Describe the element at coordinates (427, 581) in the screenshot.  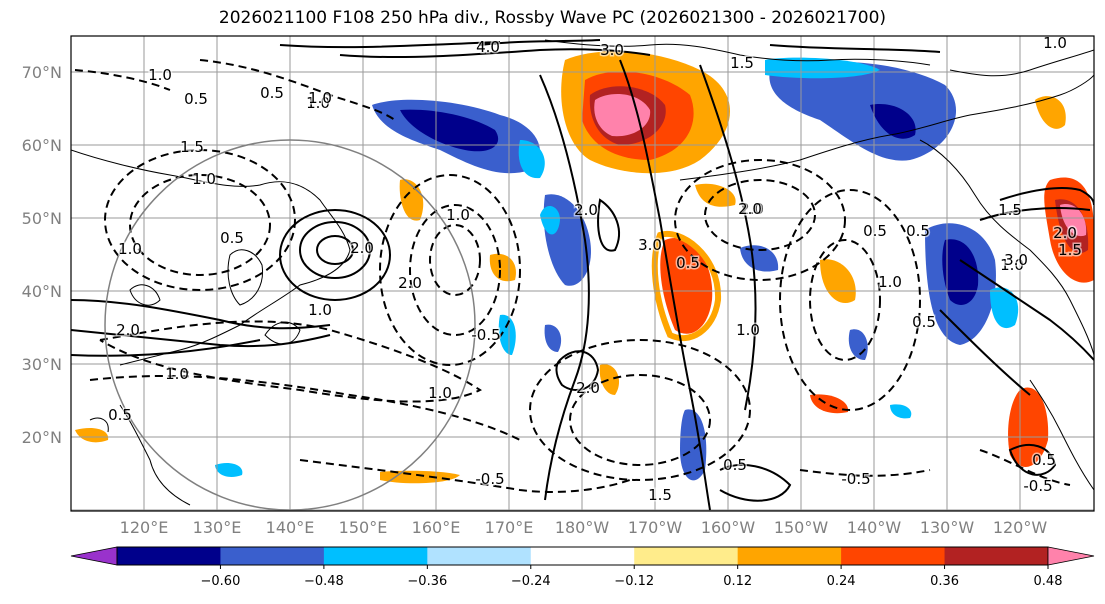
I see `colorbar-label: −0.36` at that location.